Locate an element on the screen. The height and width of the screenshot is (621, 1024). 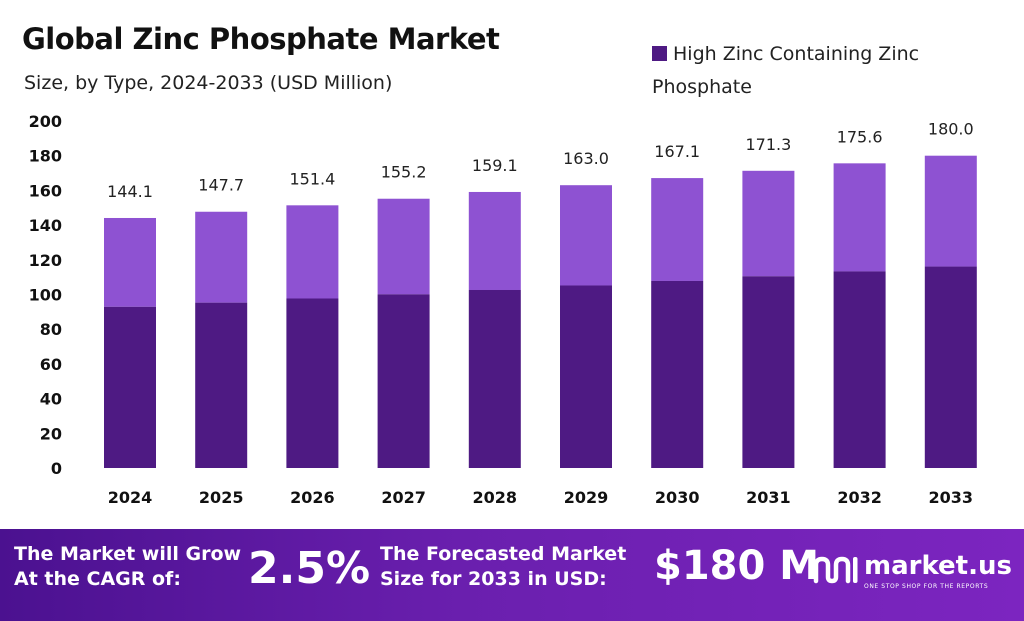
cagr-label: The Market will Grow At the CAGR of: is located at coordinates (134, 567).